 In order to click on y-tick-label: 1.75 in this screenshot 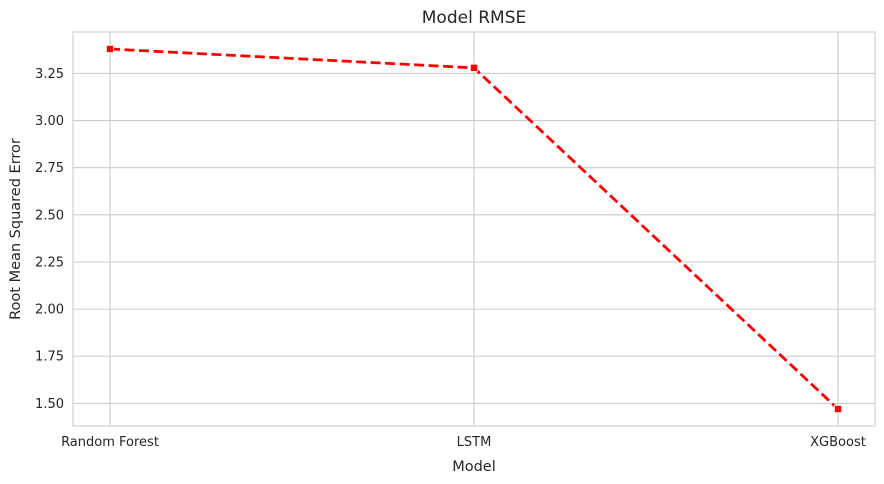, I will do `click(49, 357)`.